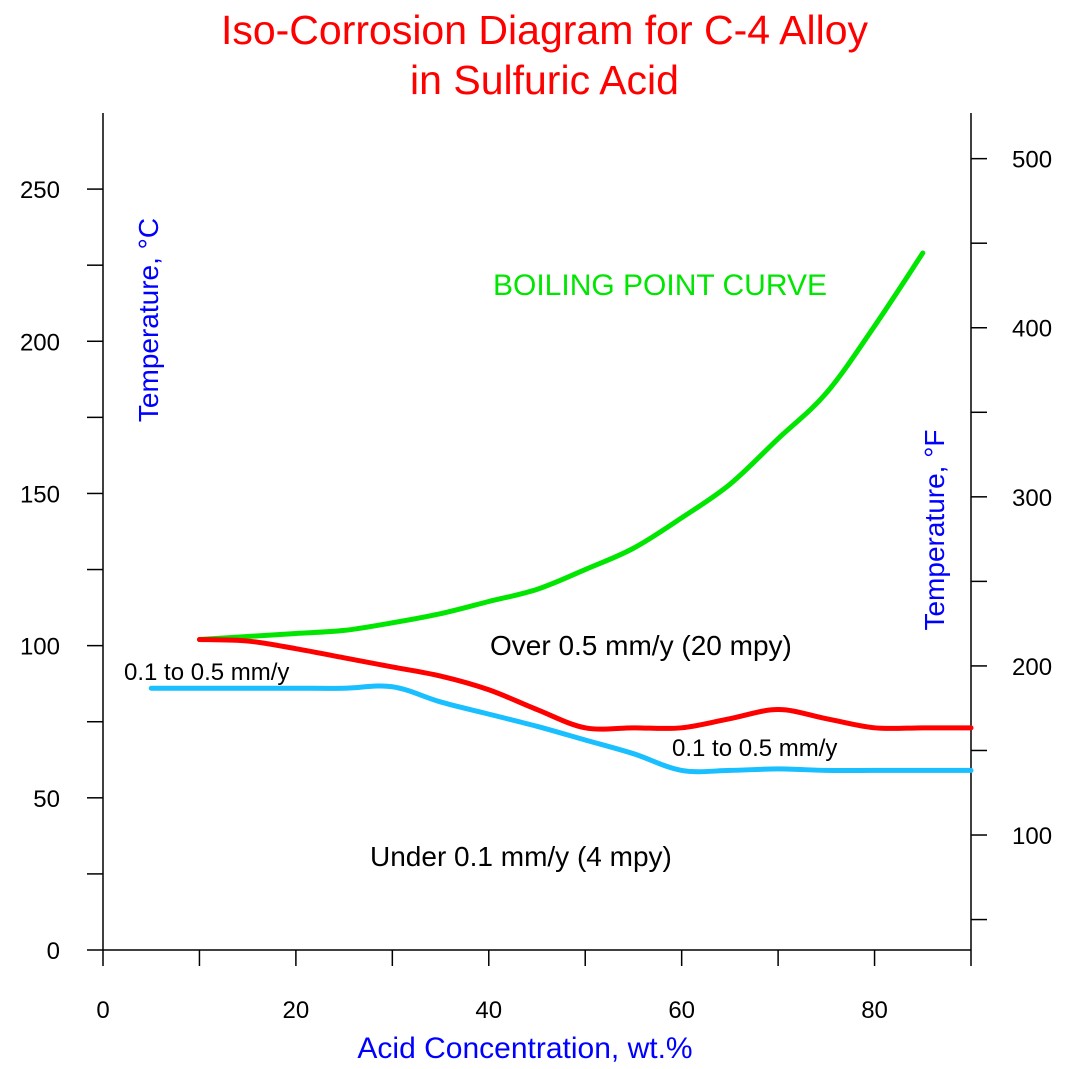 The image size is (1089, 1069). I want to click on y-tick-label: 100, so click(40, 647).